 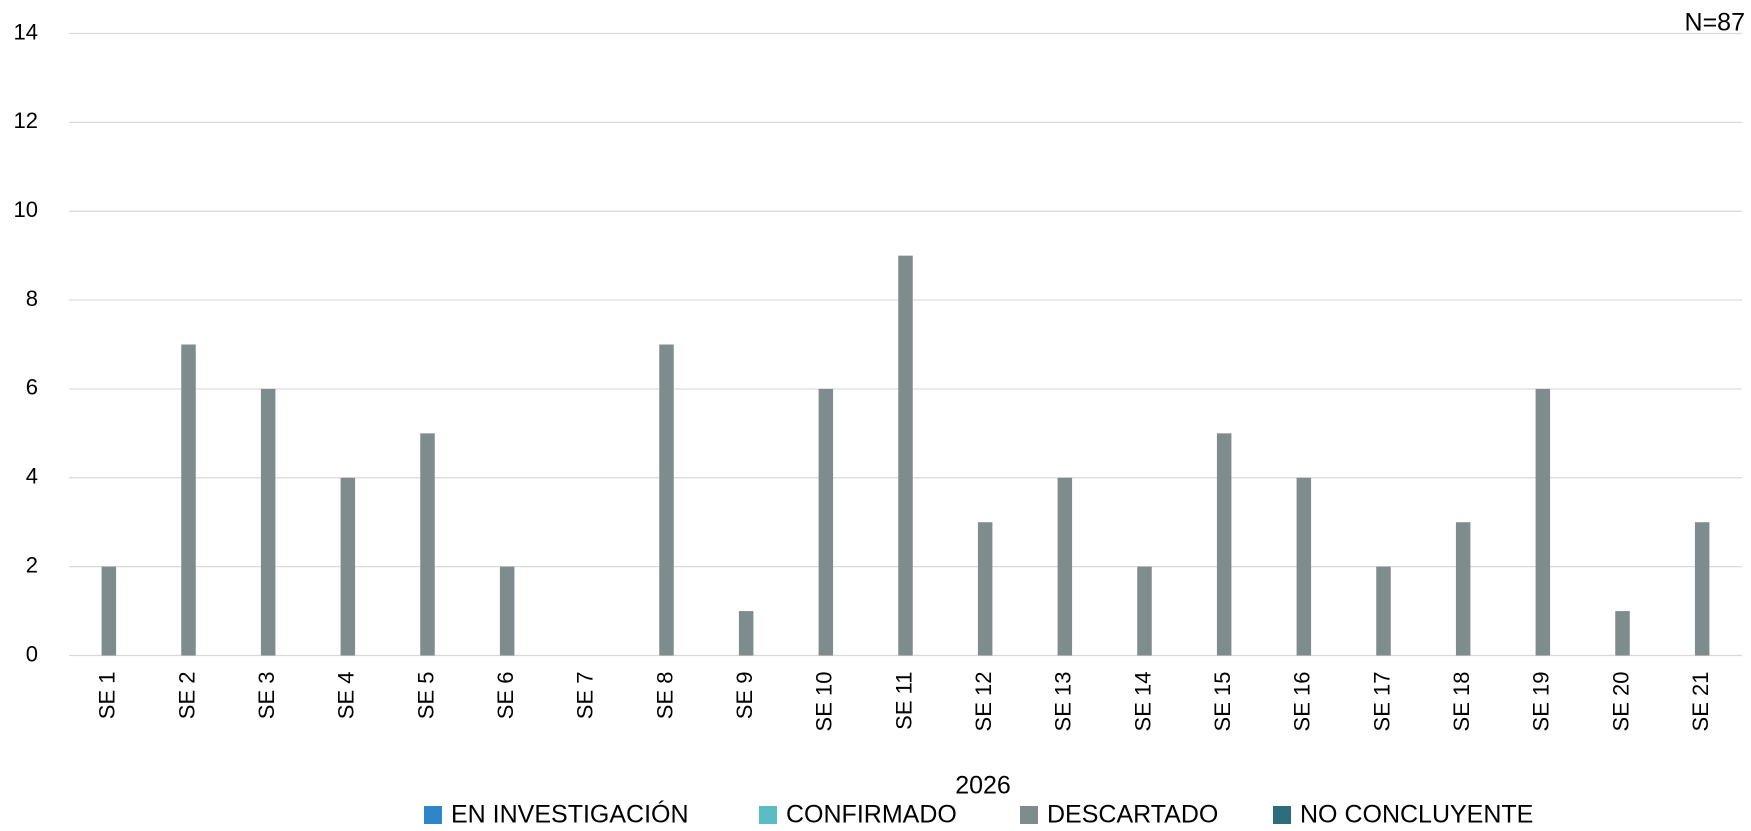 What do you see at coordinates (570, 814) in the screenshot?
I see `legend-label: EN INVESTIGACIÓN` at bounding box center [570, 814].